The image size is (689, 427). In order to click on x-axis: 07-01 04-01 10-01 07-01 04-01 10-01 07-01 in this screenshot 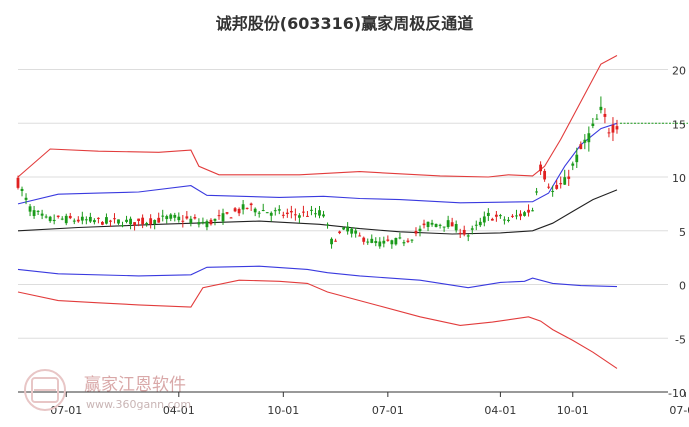, I will do `click(353, 404)`.